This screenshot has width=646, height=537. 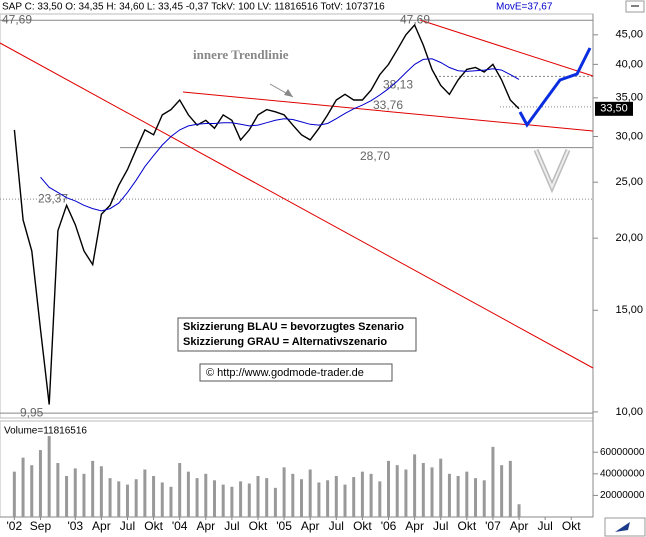 I want to click on y-tick-label: 10,00, so click(x=629, y=412).